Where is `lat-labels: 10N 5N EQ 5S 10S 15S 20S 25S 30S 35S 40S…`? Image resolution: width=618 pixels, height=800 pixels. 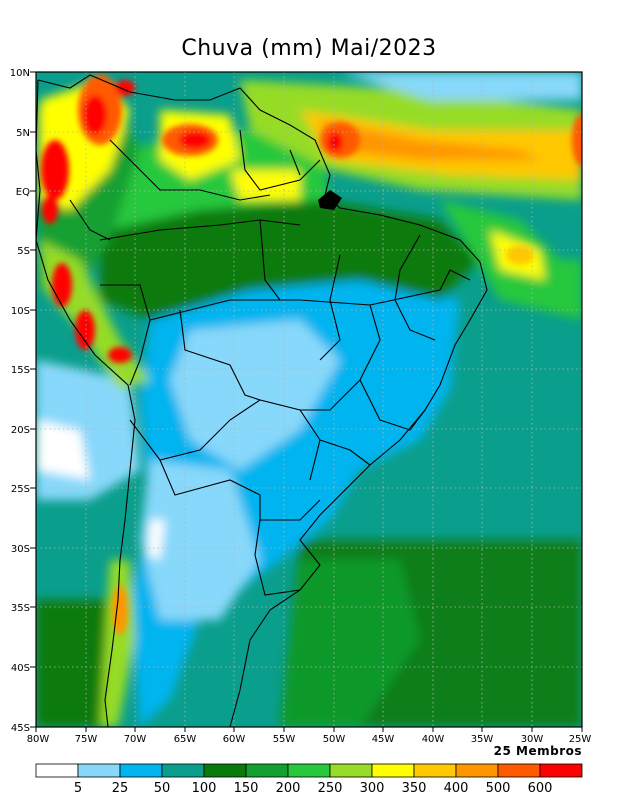 lat-labels: 10N 5N EQ 5S 10S 15S 20S 25S 30S 35S 40S… is located at coordinates (20, 401).